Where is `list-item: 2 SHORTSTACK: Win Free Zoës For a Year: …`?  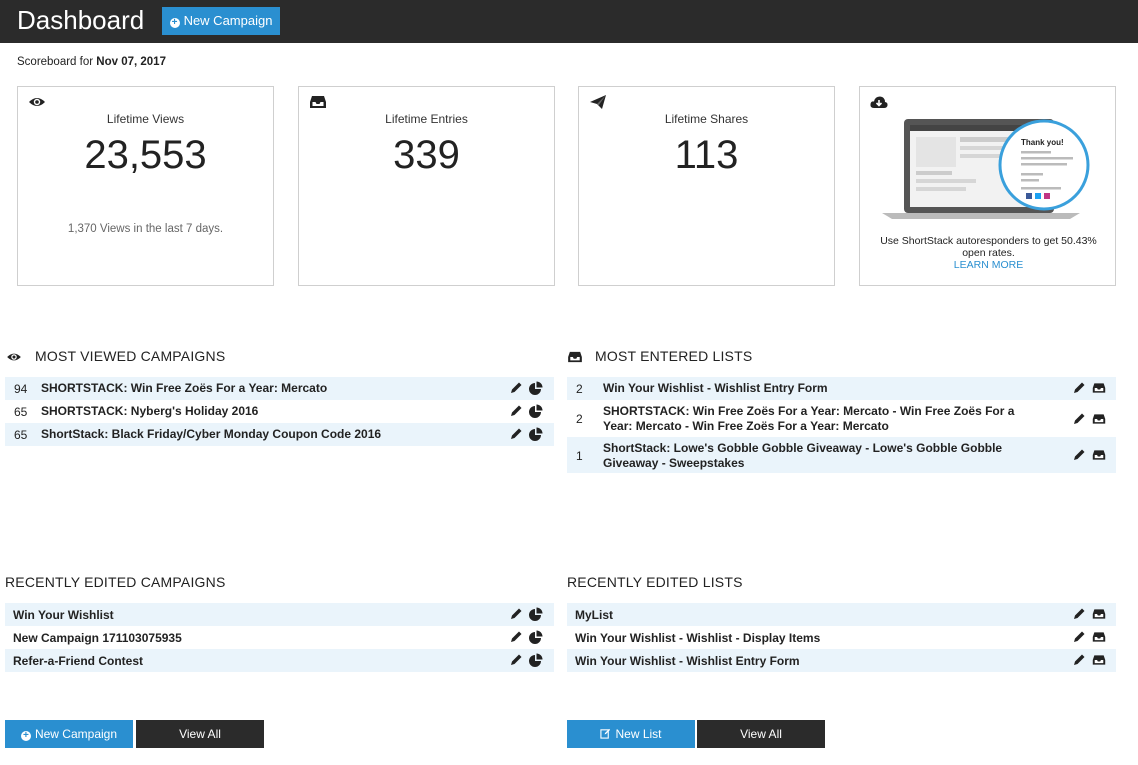 list-item: 2 SHORTSTACK: Win Free Zoës For a Year: … is located at coordinates (841, 418).